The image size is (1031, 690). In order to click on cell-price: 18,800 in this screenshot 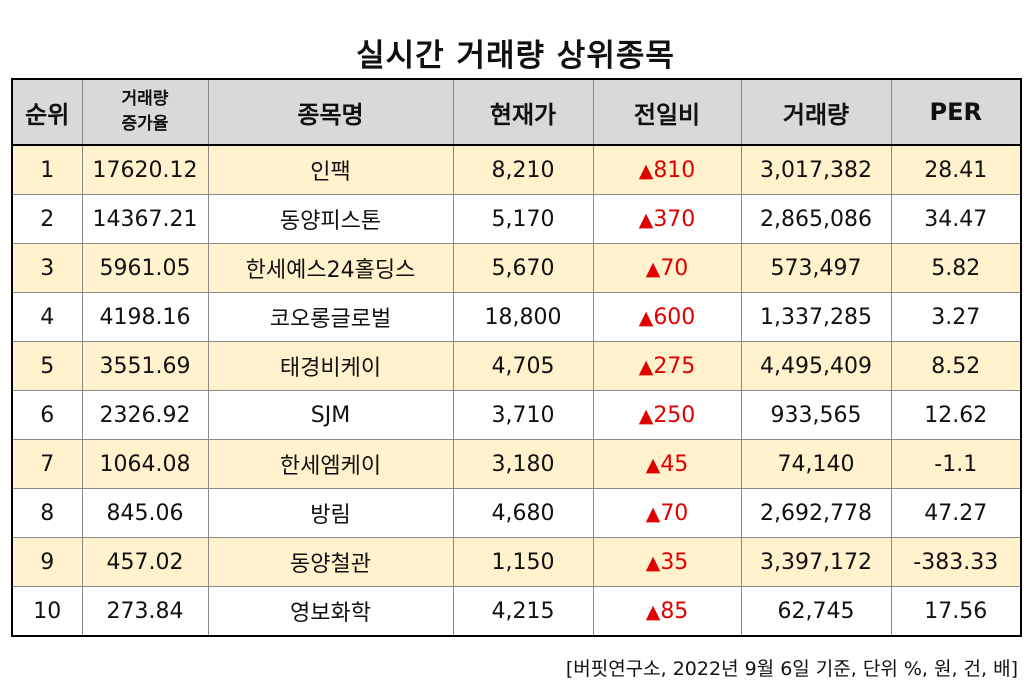, I will do `click(523, 317)`.